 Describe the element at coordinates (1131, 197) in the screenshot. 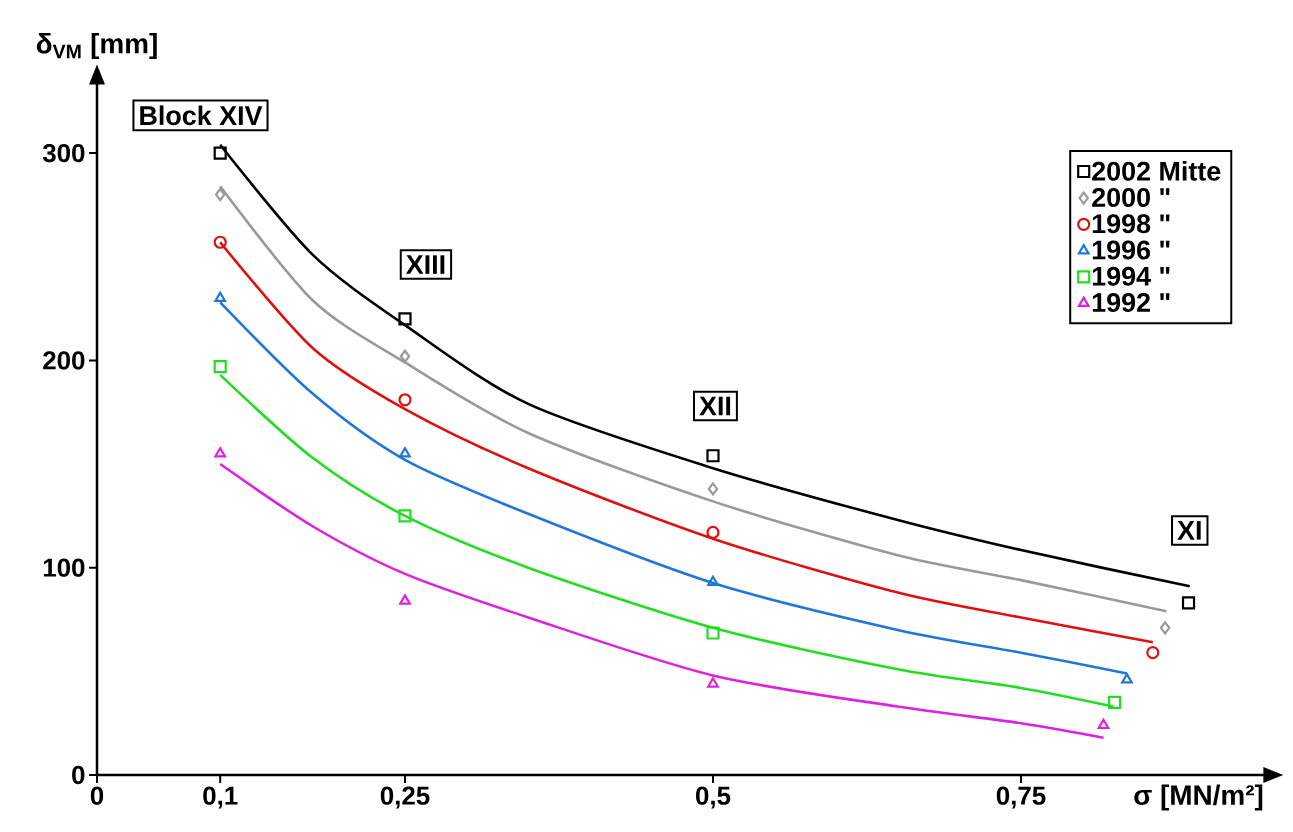

I see `legend-label: 2000 "` at that location.